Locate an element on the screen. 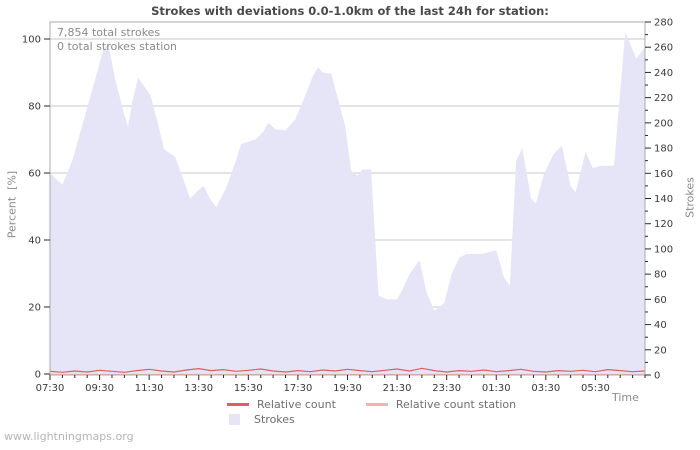 The width and height of the screenshot is (700, 450). svg-text: 280 is located at coordinates (663, 23).